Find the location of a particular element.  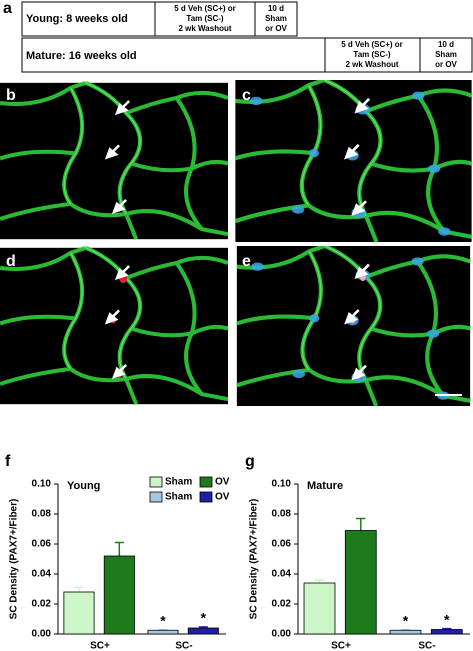

micrograph: c is located at coordinates (353, 161).